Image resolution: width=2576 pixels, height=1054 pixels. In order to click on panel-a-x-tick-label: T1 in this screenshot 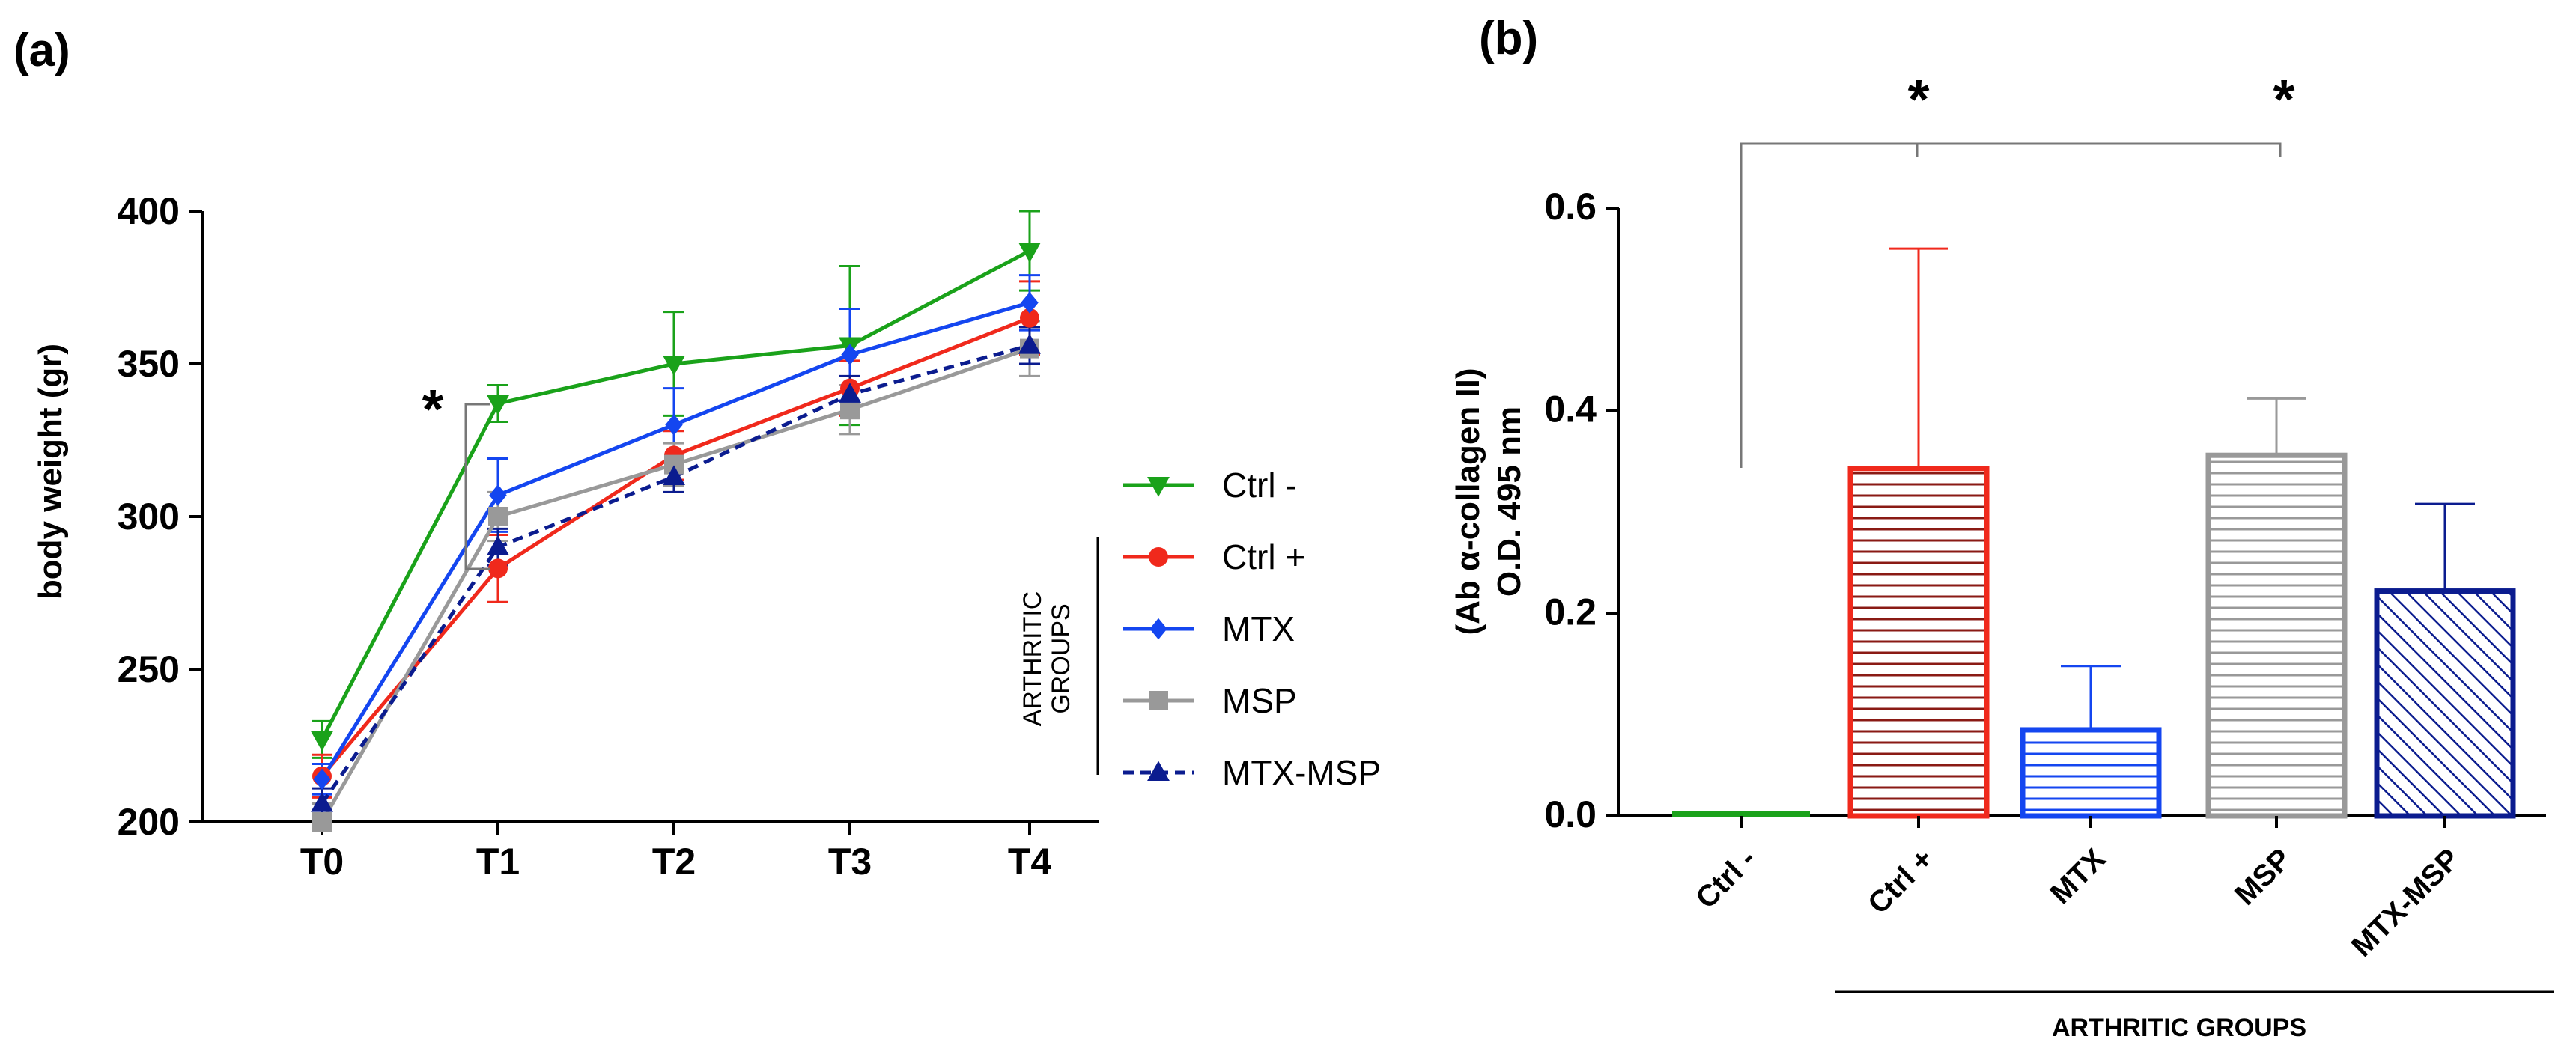, I will do `click(498, 862)`.